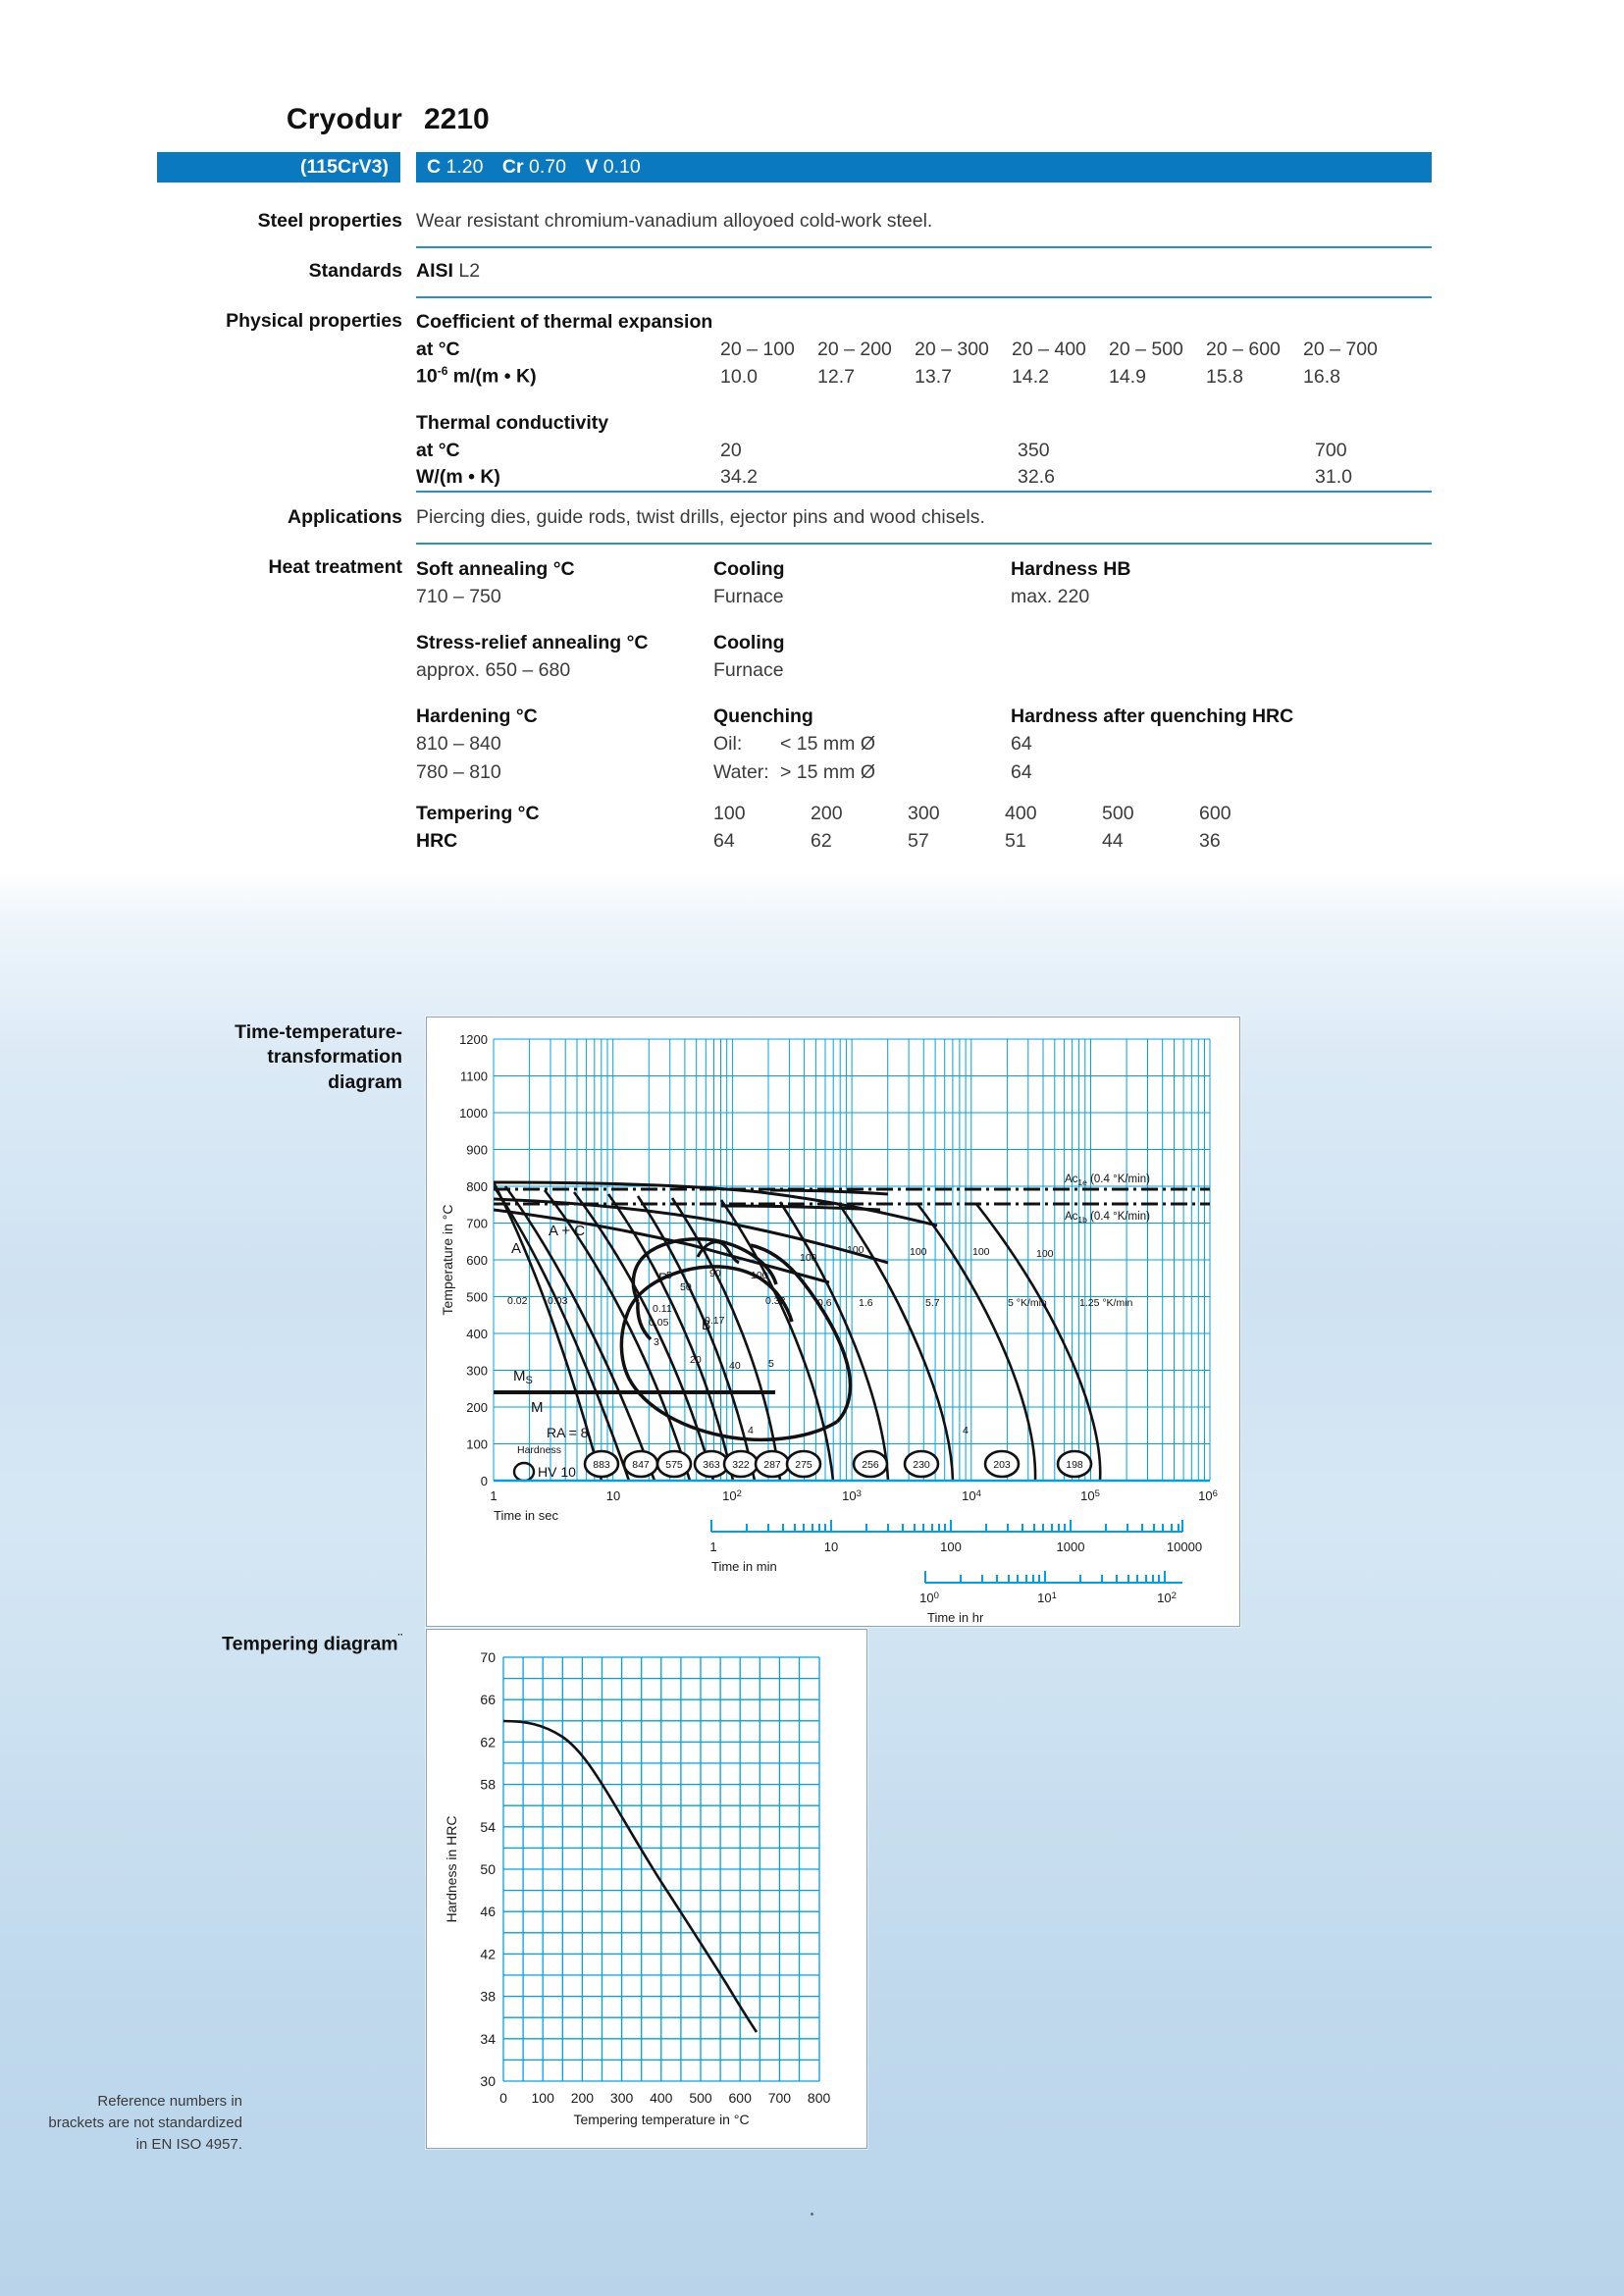 The height and width of the screenshot is (2296, 1624). I want to click on percent-label: 50, so click(686, 1287).